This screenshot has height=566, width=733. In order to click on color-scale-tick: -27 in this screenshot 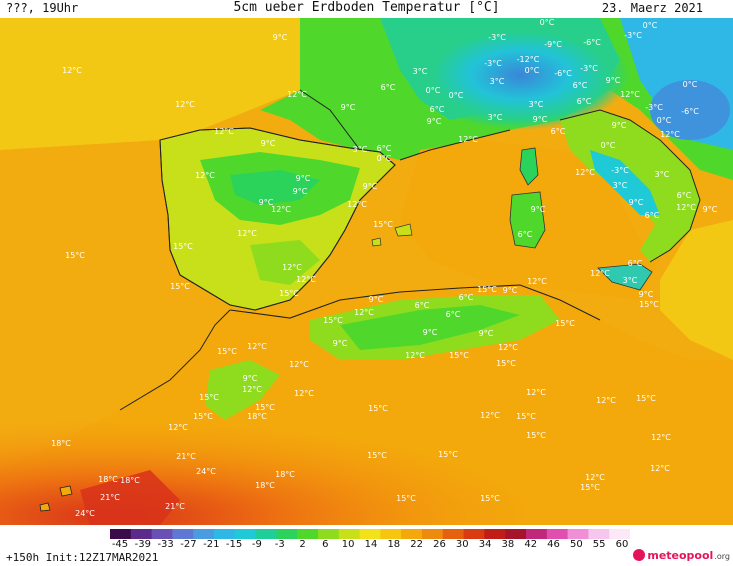, I will do `click(188, 544)`.